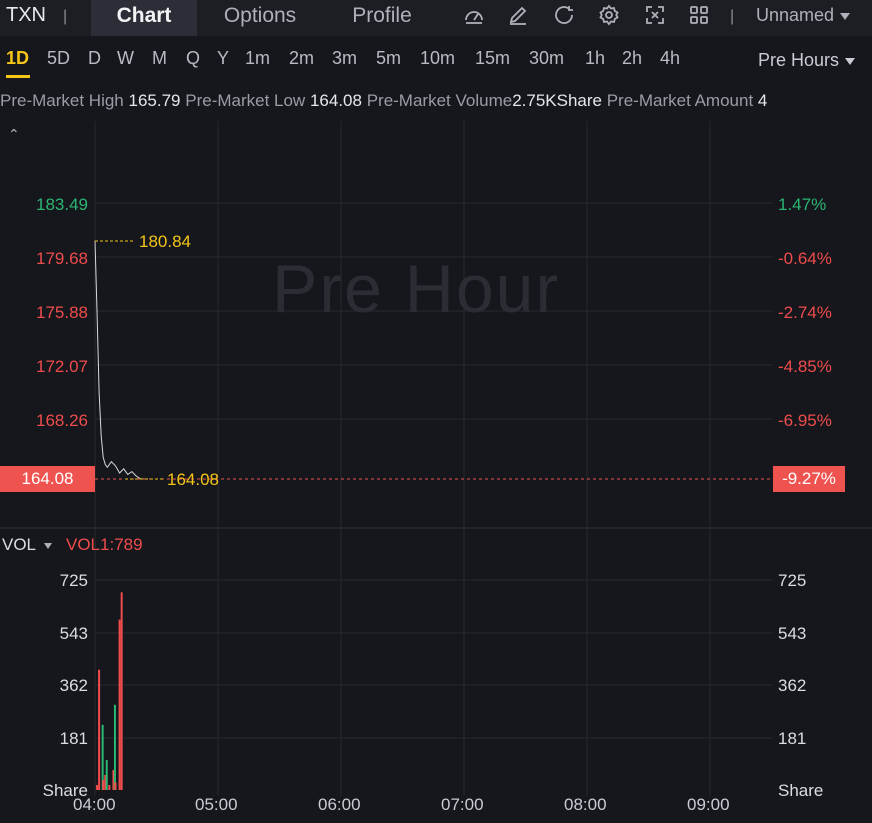 Image resolution: width=872 pixels, height=823 pixels. Describe the element at coordinates (73, 633) in the screenshot. I see `volume-axis-left-label: 543` at that location.